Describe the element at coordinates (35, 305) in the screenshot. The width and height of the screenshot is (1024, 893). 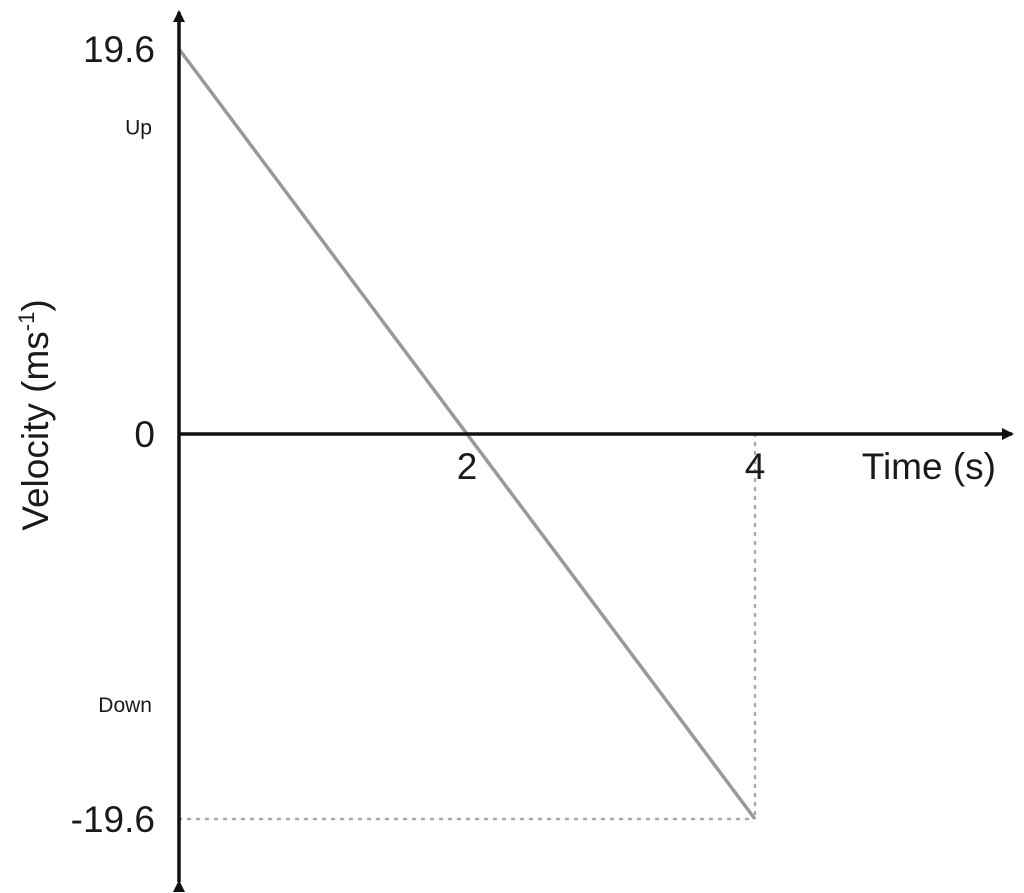
I see `y-axis-label-suffix: )` at that location.